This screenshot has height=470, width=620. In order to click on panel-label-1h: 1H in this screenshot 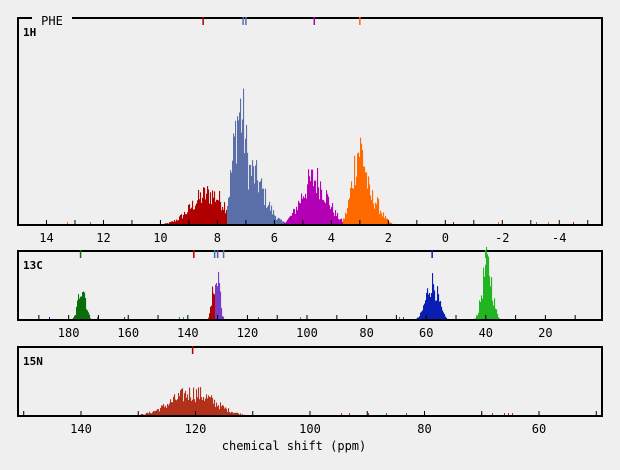, I will do `click(29, 32)`.